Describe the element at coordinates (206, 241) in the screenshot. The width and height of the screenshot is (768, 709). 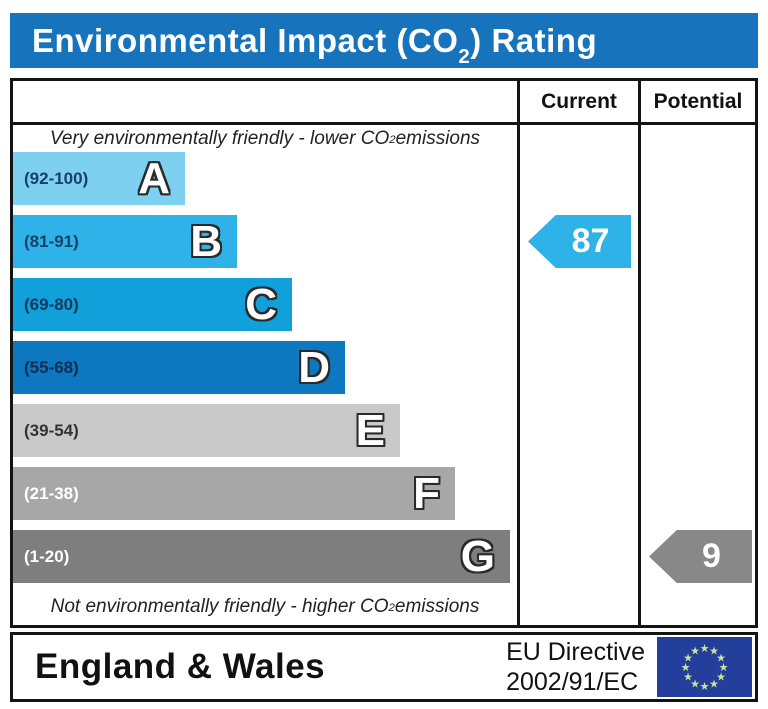
I see `band-letter: B` at that location.